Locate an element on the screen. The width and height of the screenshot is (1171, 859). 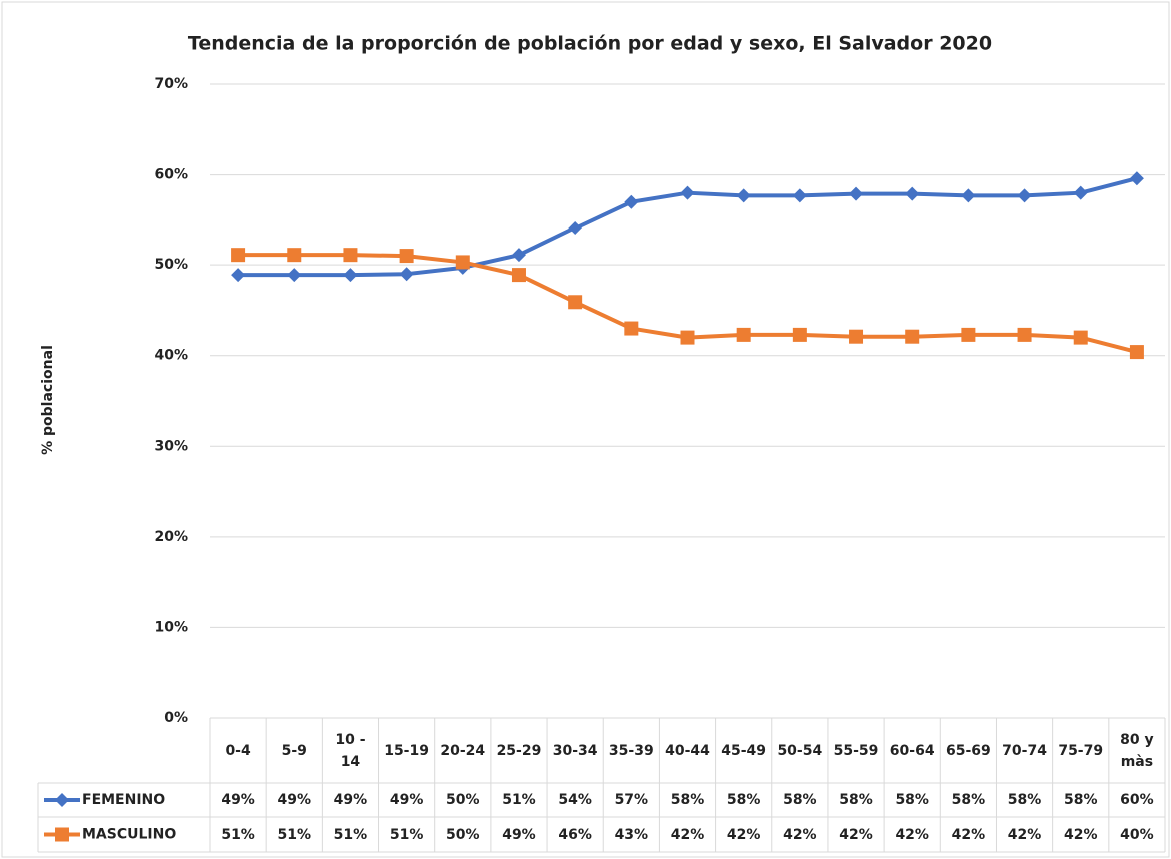
data-label: 57% is located at coordinates (631, 800).